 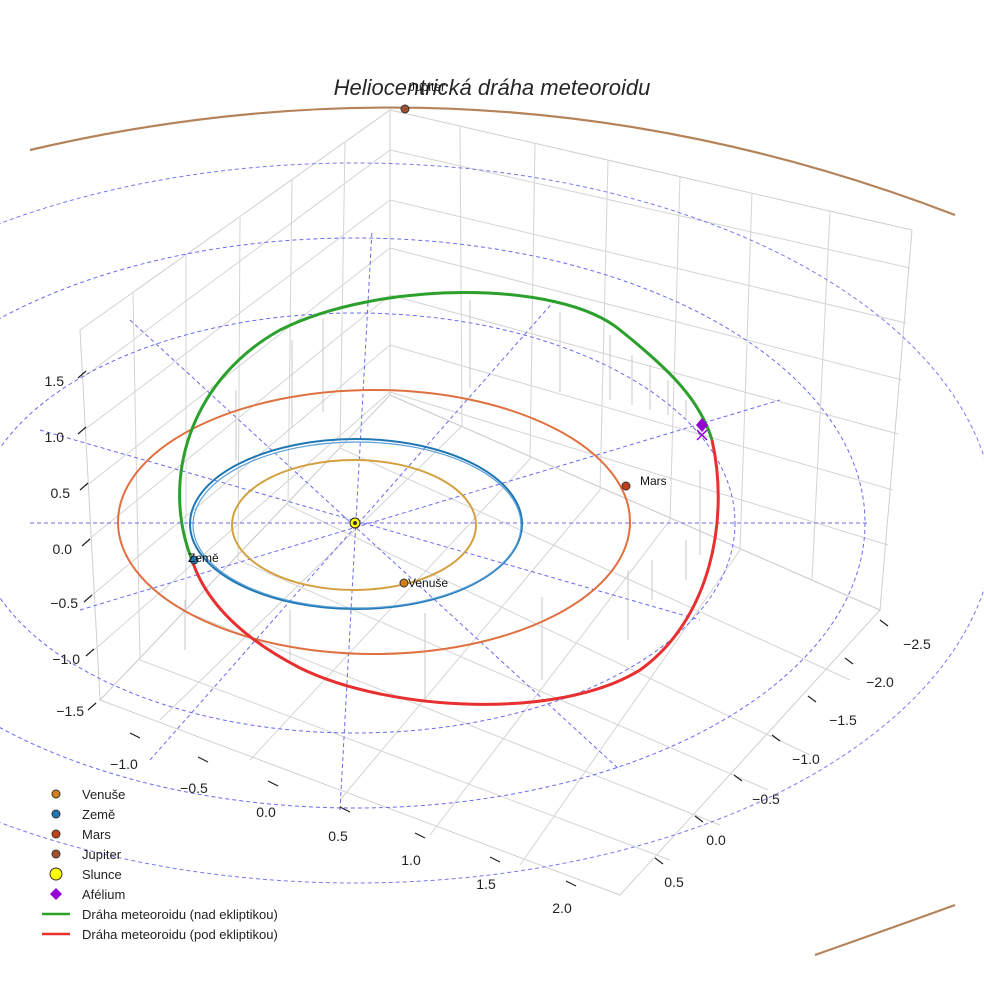 What do you see at coordinates (81, 834) in the screenshot?
I see `legend-item: Mars` at bounding box center [81, 834].